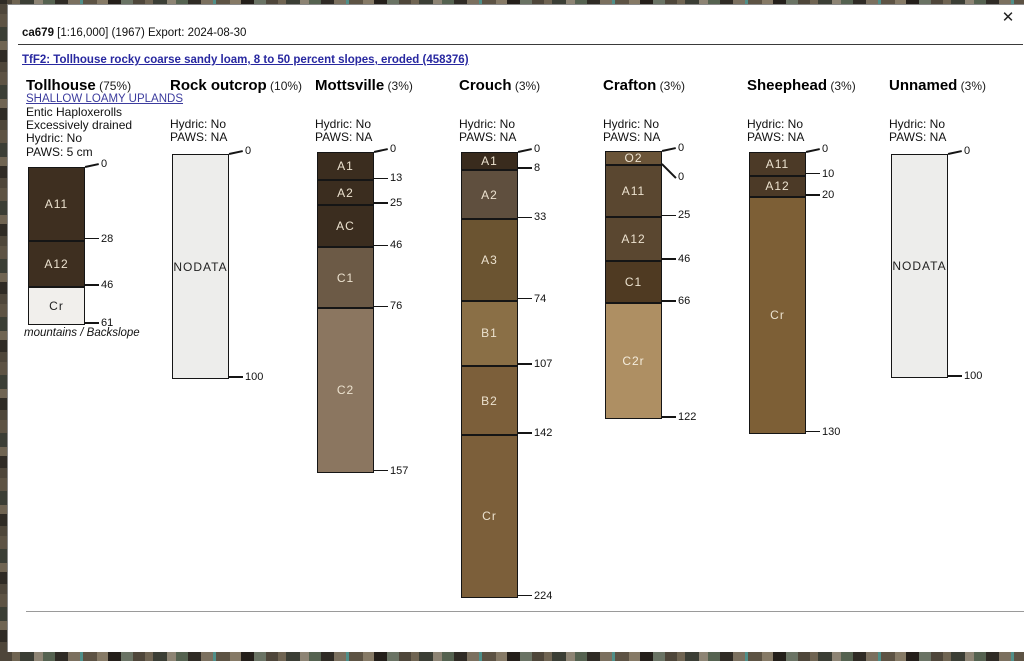 The width and height of the screenshot is (1024, 661). Describe the element at coordinates (489, 399) in the screenshot. I see `horizon-segment-b2: B2` at that location.